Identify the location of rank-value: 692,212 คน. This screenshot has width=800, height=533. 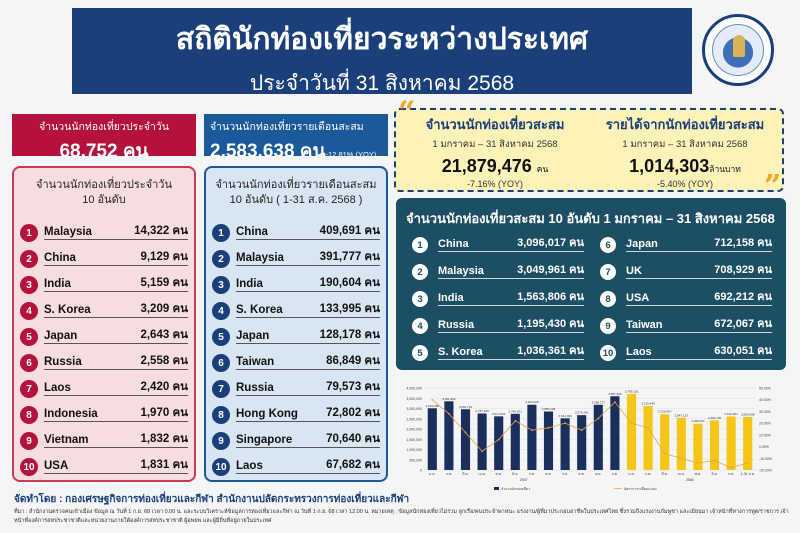
(743, 297).